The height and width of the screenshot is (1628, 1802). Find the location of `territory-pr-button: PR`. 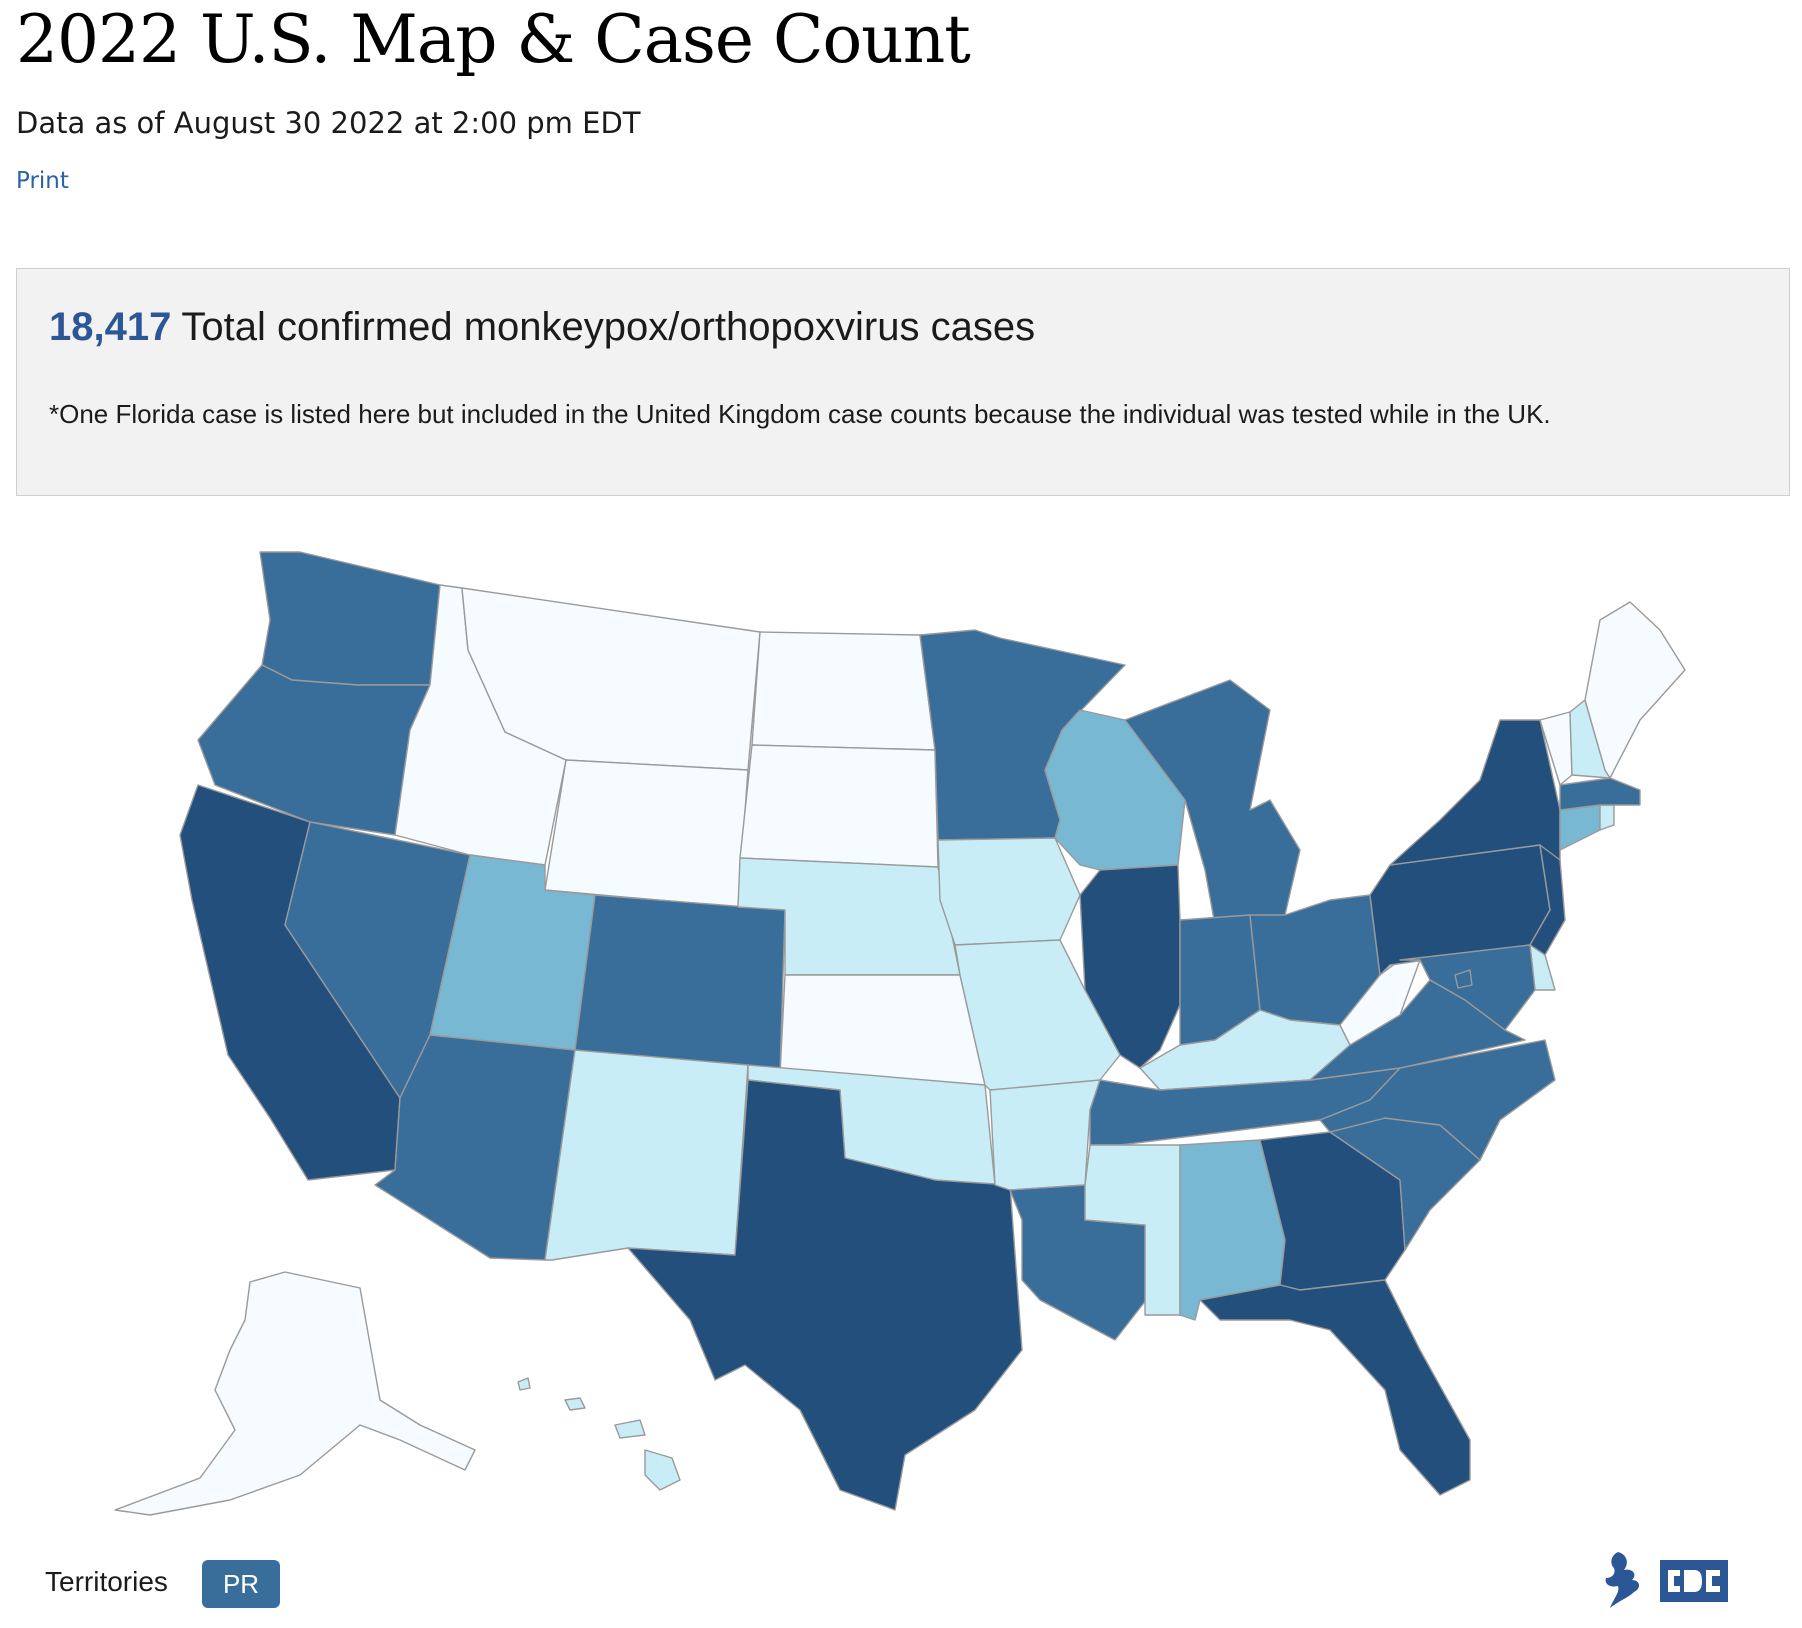

territory-pr-button: PR is located at coordinates (241, 1584).